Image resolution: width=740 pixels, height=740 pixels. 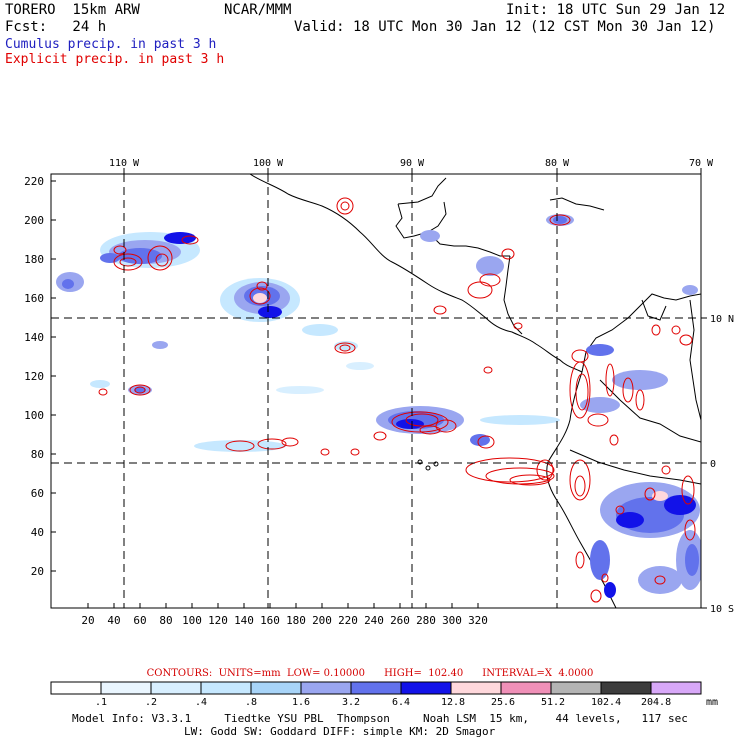 What do you see at coordinates (37, 493) in the screenshot?
I see `y-tick-label: 60` at bounding box center [37, 493].